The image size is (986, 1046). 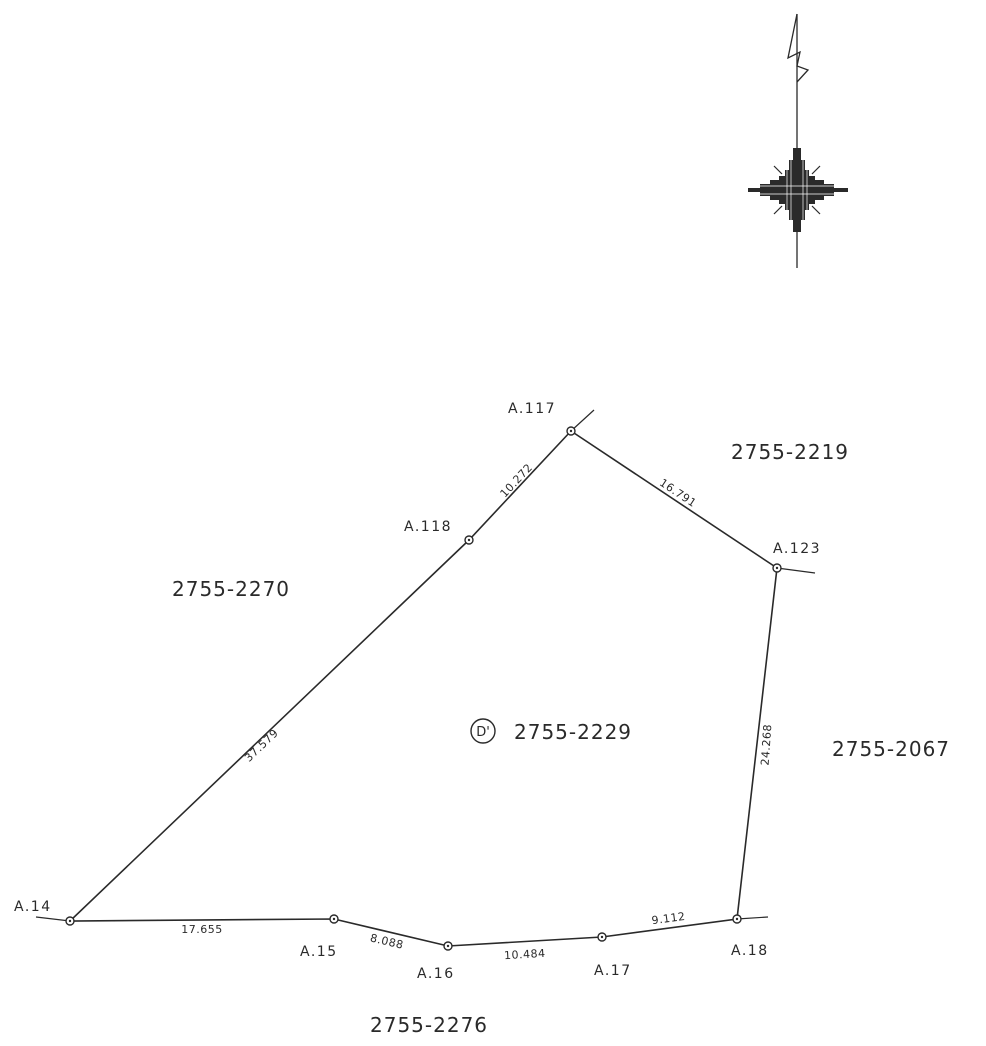 What do you see at coordinates (668, 918) in the screenshot?
I see `distance-label: 9.112` at bounding box center [668, 918].